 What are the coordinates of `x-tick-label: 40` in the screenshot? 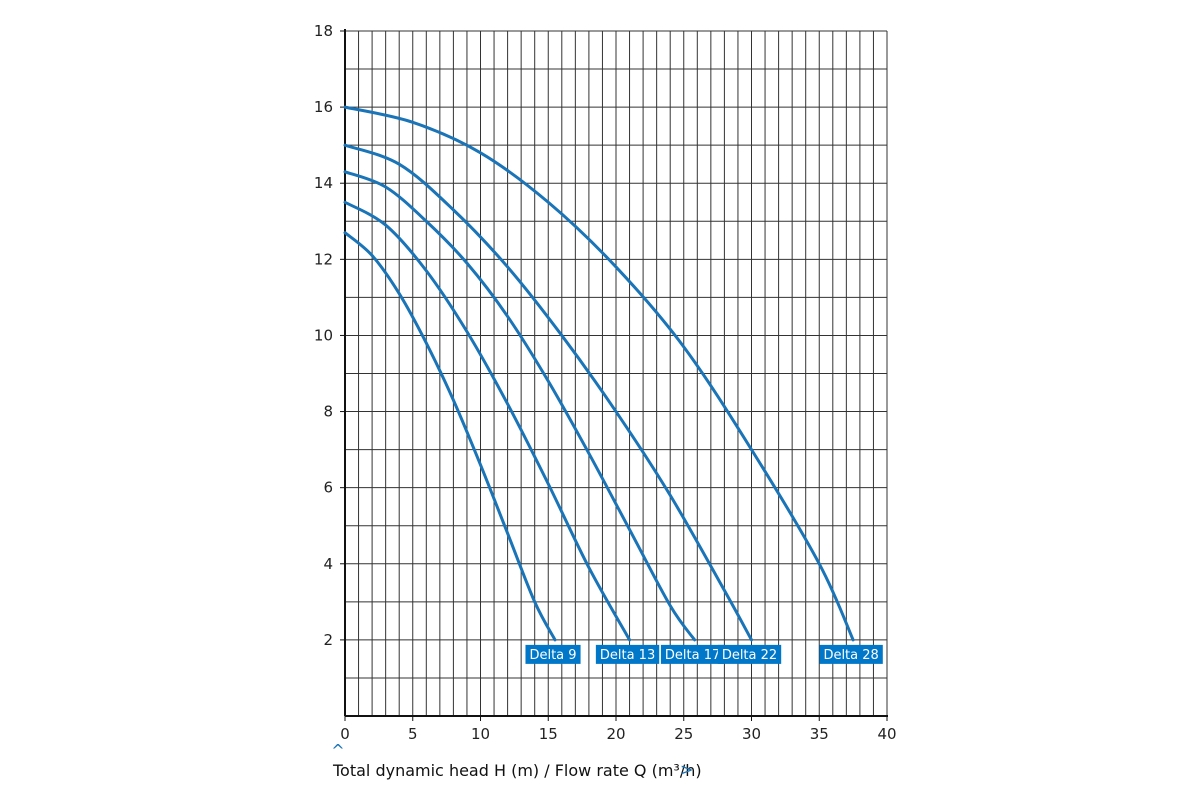 It's located at (886, 734).